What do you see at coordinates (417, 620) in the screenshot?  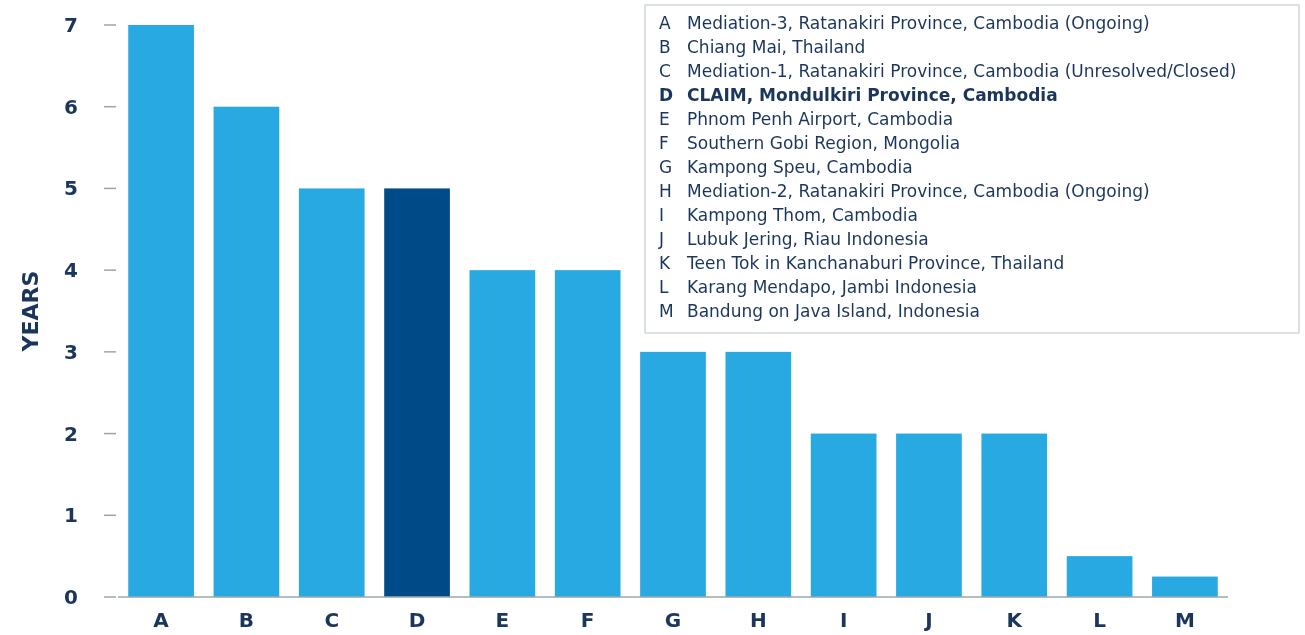 I see `x-tick-label: D` at bounding box center [417, 620].